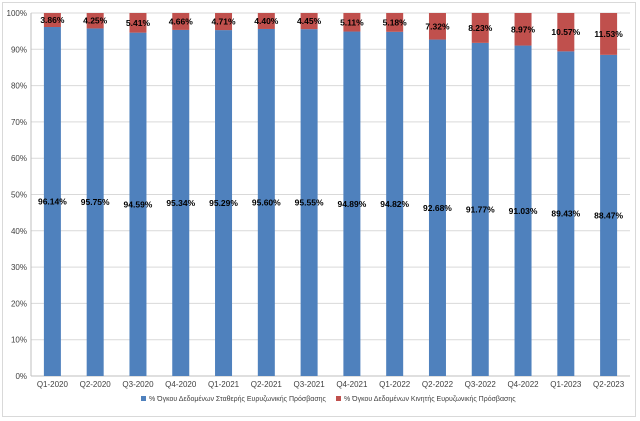 The width and height of the screenshot is (640, 421). What do you see at coordinates (224, 384) in the screenshot?
I see `x-tick-label: Q1-2021` at bounding box center [224, 384].